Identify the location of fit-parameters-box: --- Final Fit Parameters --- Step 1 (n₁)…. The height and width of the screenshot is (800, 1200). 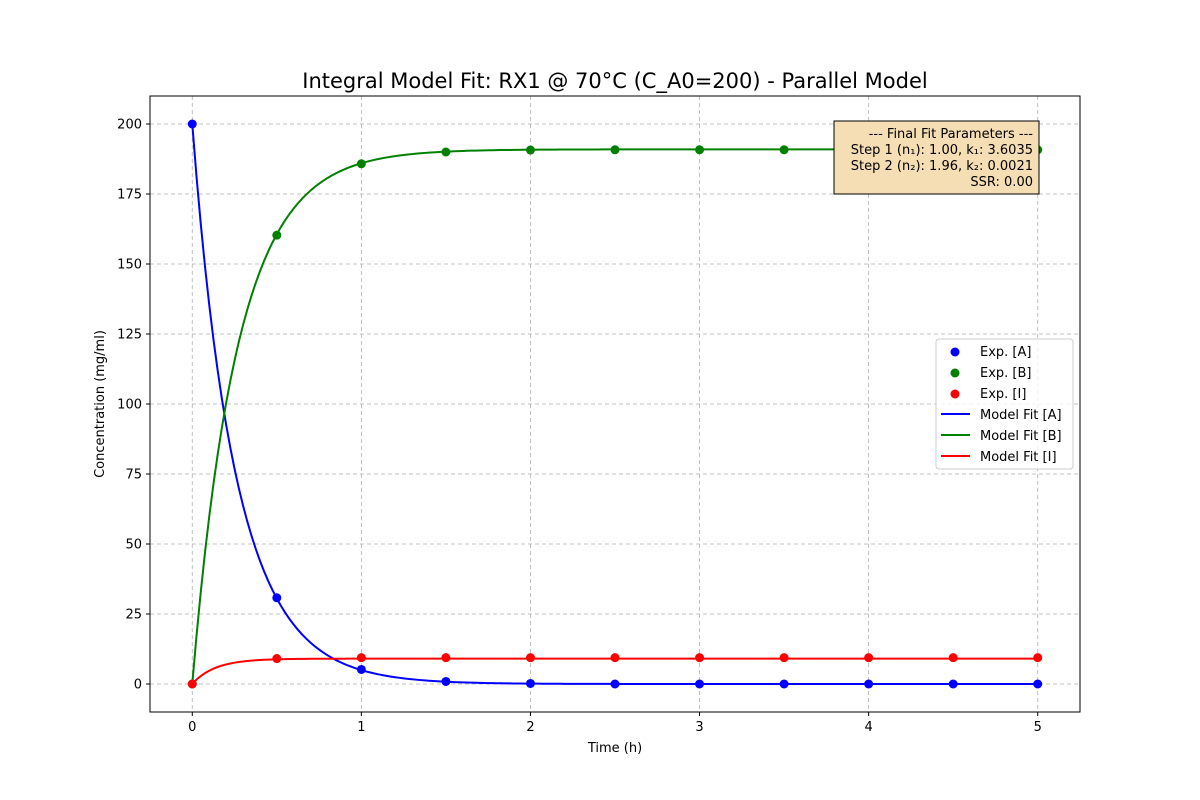
(936, 157).